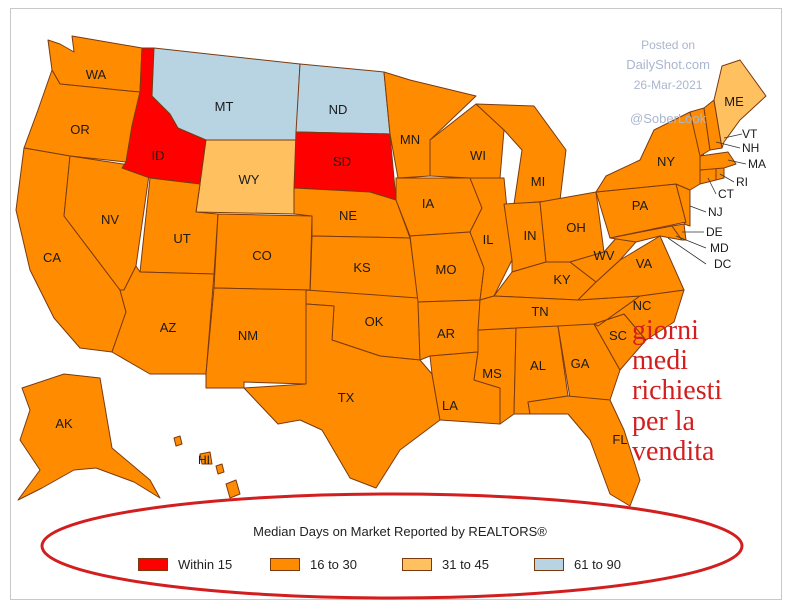 Image resolution: width=800 pixels, height=606 pixels. Describe the element at coordinates (715, 212) in the screenshot. I see `state-label-nj: NJ` at that location.